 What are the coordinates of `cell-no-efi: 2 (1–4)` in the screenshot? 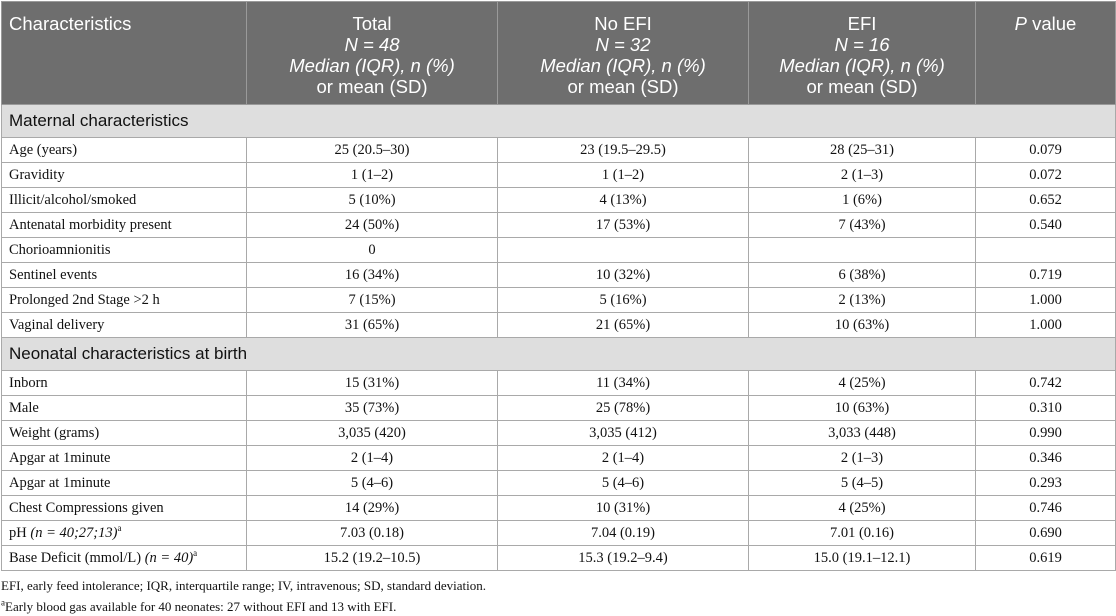 It's located at (623, 458).